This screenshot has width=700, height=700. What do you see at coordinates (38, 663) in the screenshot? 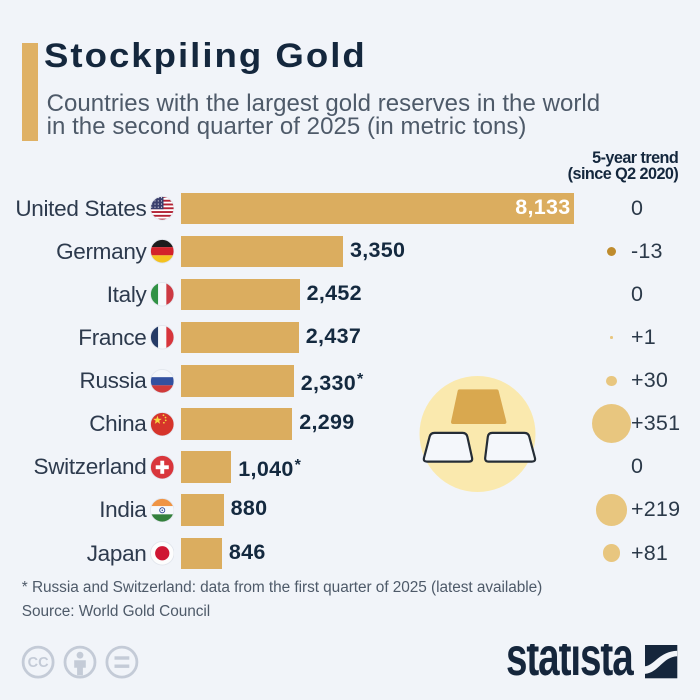
I see `svg-text: CC` at bounding box center [38, 663].